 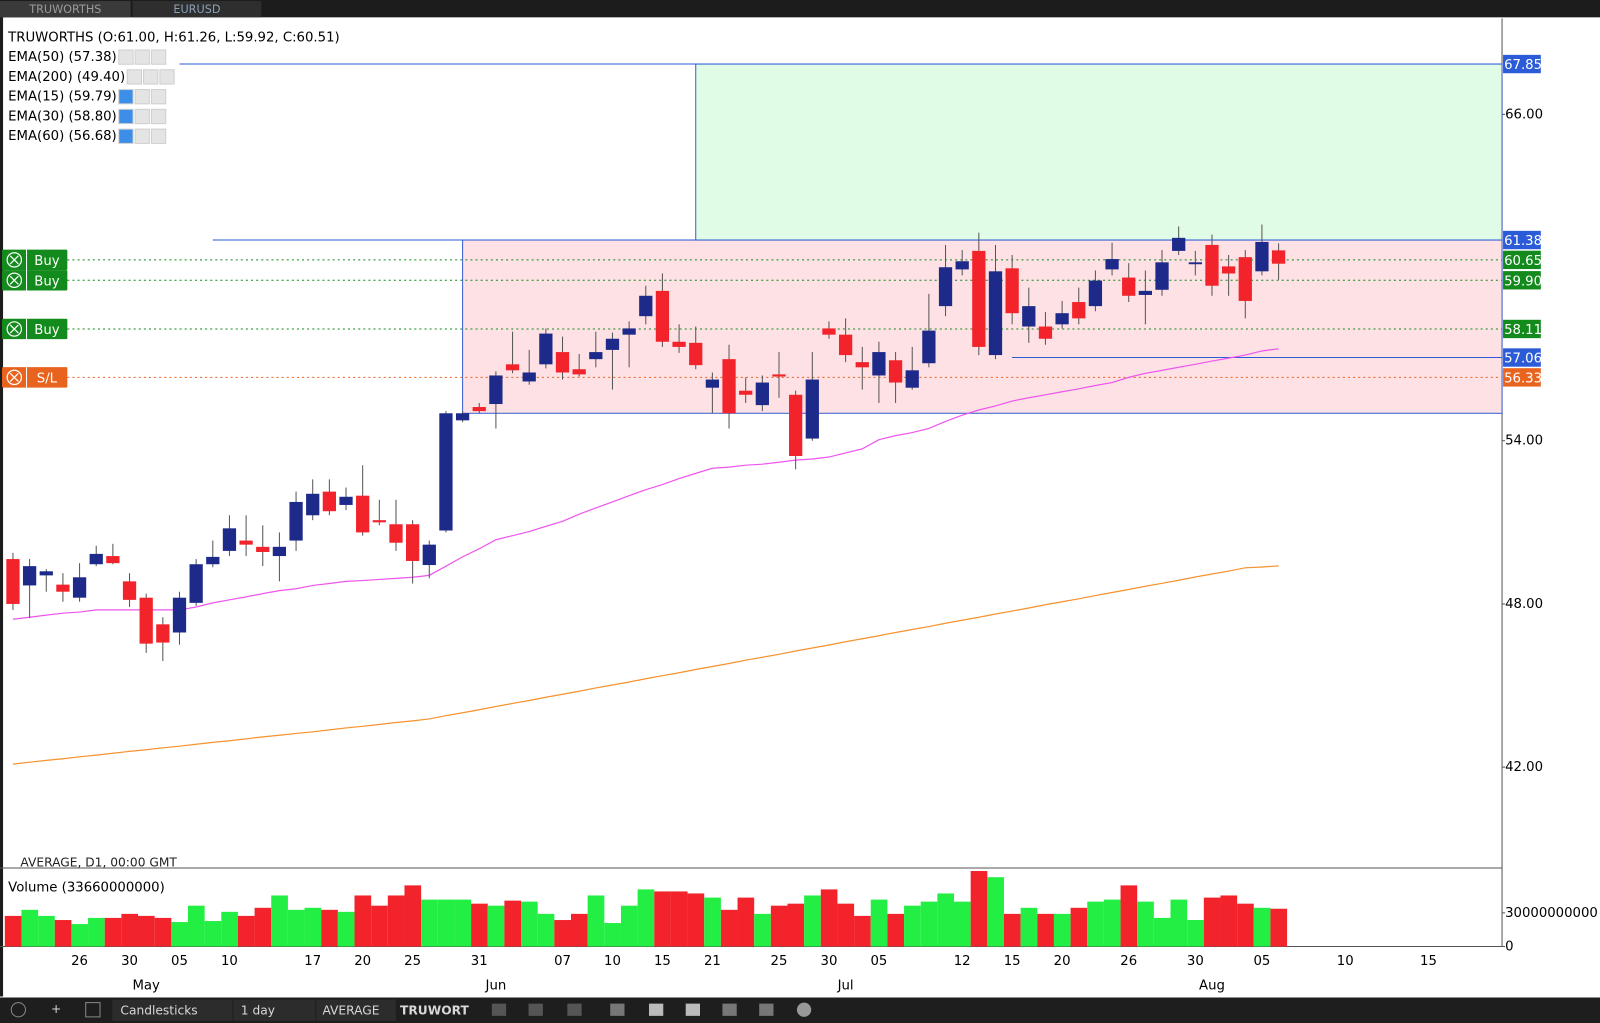 I want to click on level-label: 67.85, so click(x=1523, y=65).